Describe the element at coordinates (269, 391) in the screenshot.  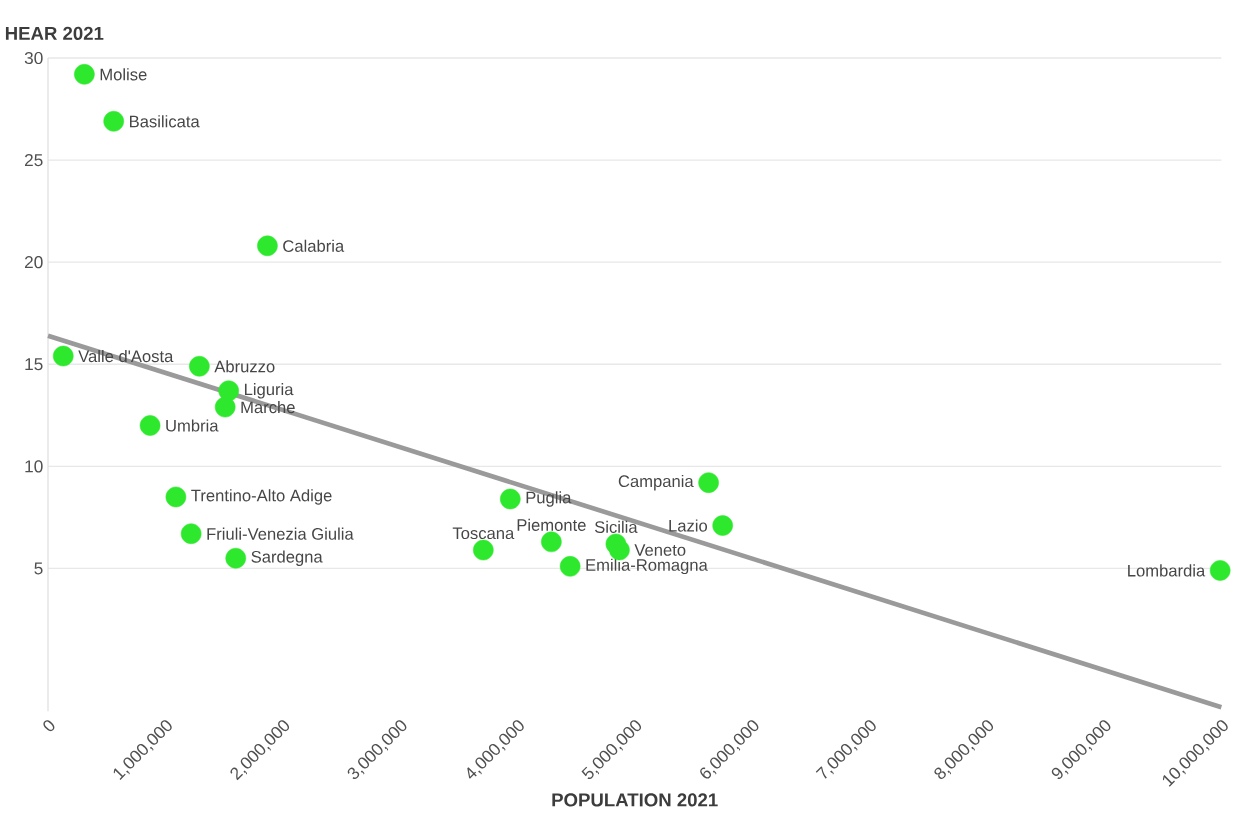
I see `annotation: Liguria` at that location.